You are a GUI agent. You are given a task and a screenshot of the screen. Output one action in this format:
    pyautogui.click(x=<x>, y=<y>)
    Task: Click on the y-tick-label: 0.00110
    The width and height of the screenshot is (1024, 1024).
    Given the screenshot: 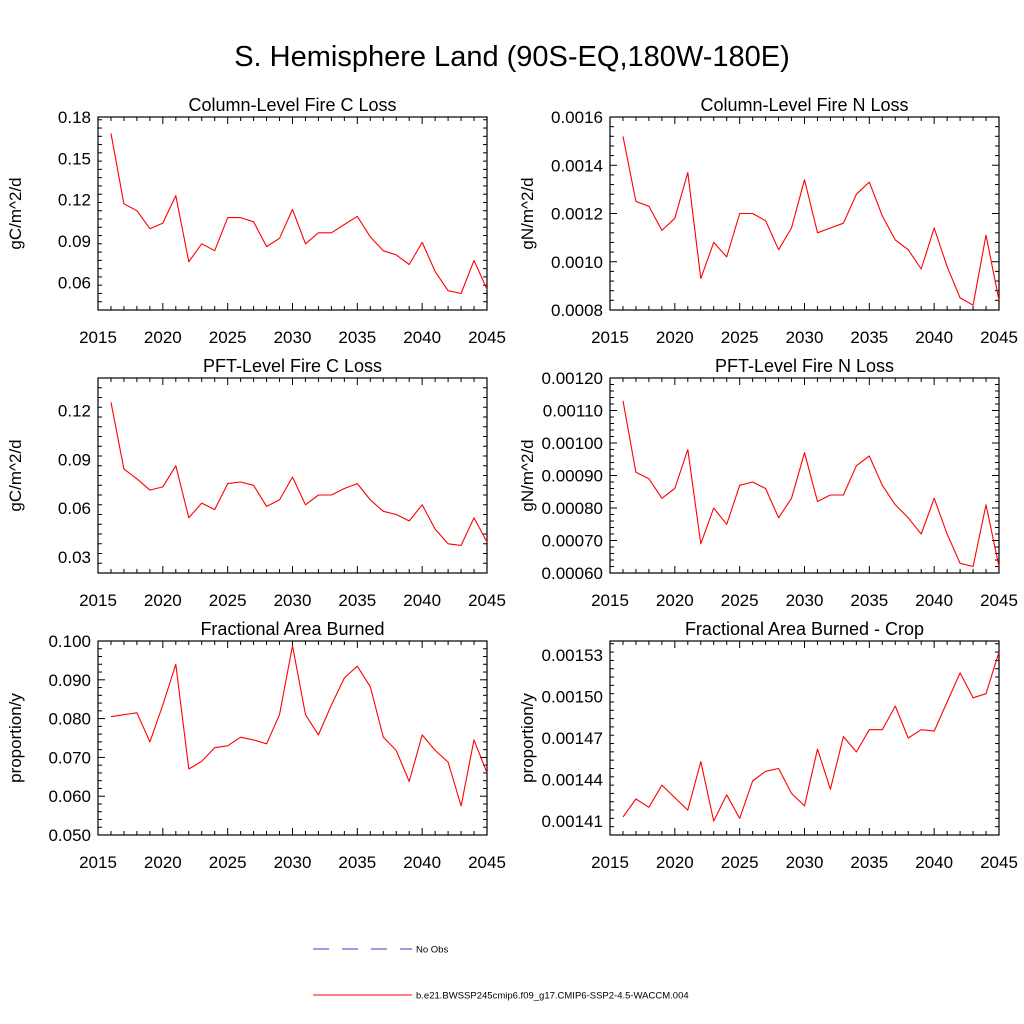 What is the action you would take?
    pyautogui.click(x=573, y=411)
    